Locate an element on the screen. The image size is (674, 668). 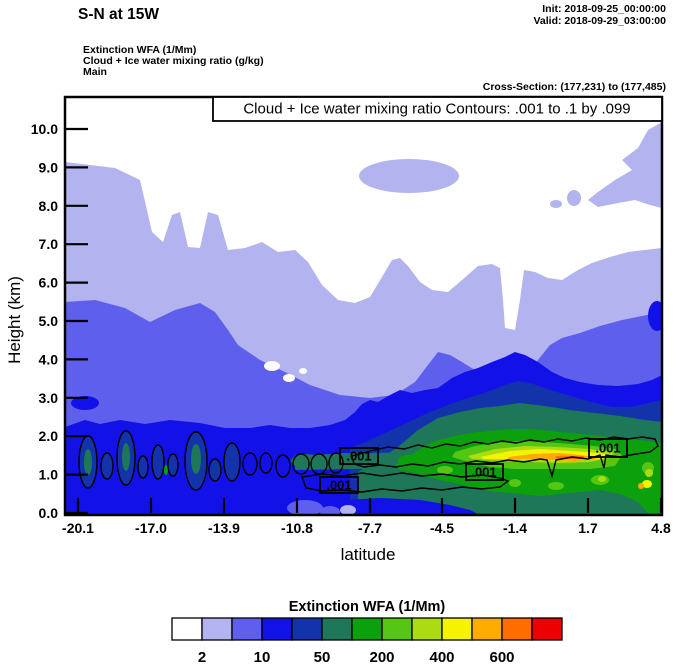
contour-label-1: .001 is located at coordinates (358, 456).